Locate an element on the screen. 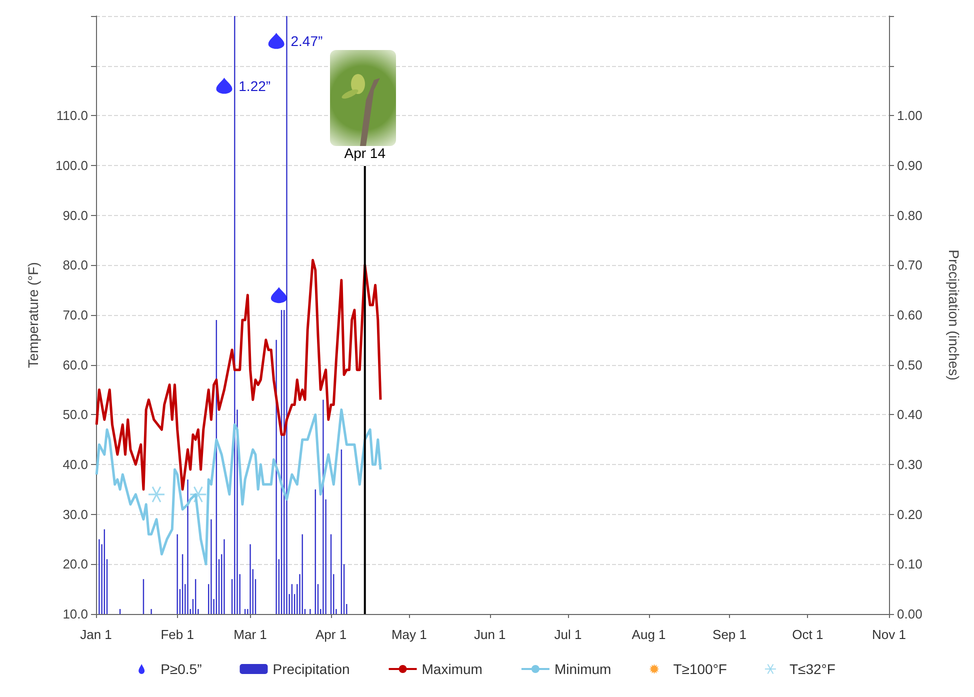  x-tick-label: Mar 1 is located at coordinates (250, 634).